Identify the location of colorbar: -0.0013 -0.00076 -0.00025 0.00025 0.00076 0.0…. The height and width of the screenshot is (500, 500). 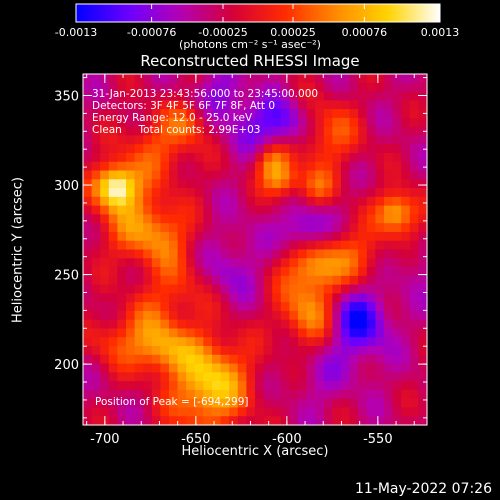
(257, 21).